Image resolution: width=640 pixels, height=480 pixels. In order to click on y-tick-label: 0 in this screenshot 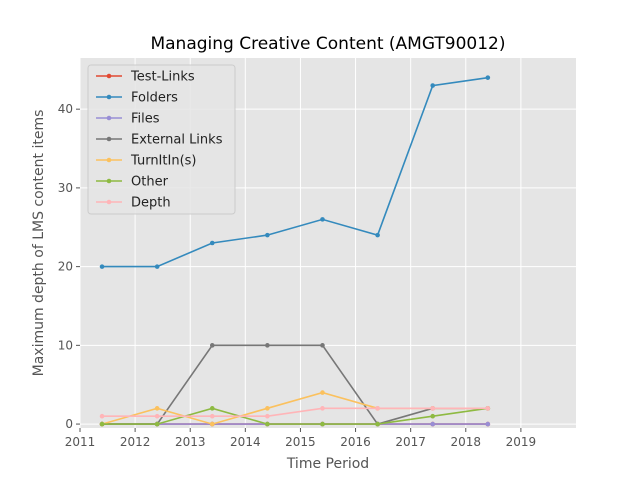, I will do `click(69, 424)`.